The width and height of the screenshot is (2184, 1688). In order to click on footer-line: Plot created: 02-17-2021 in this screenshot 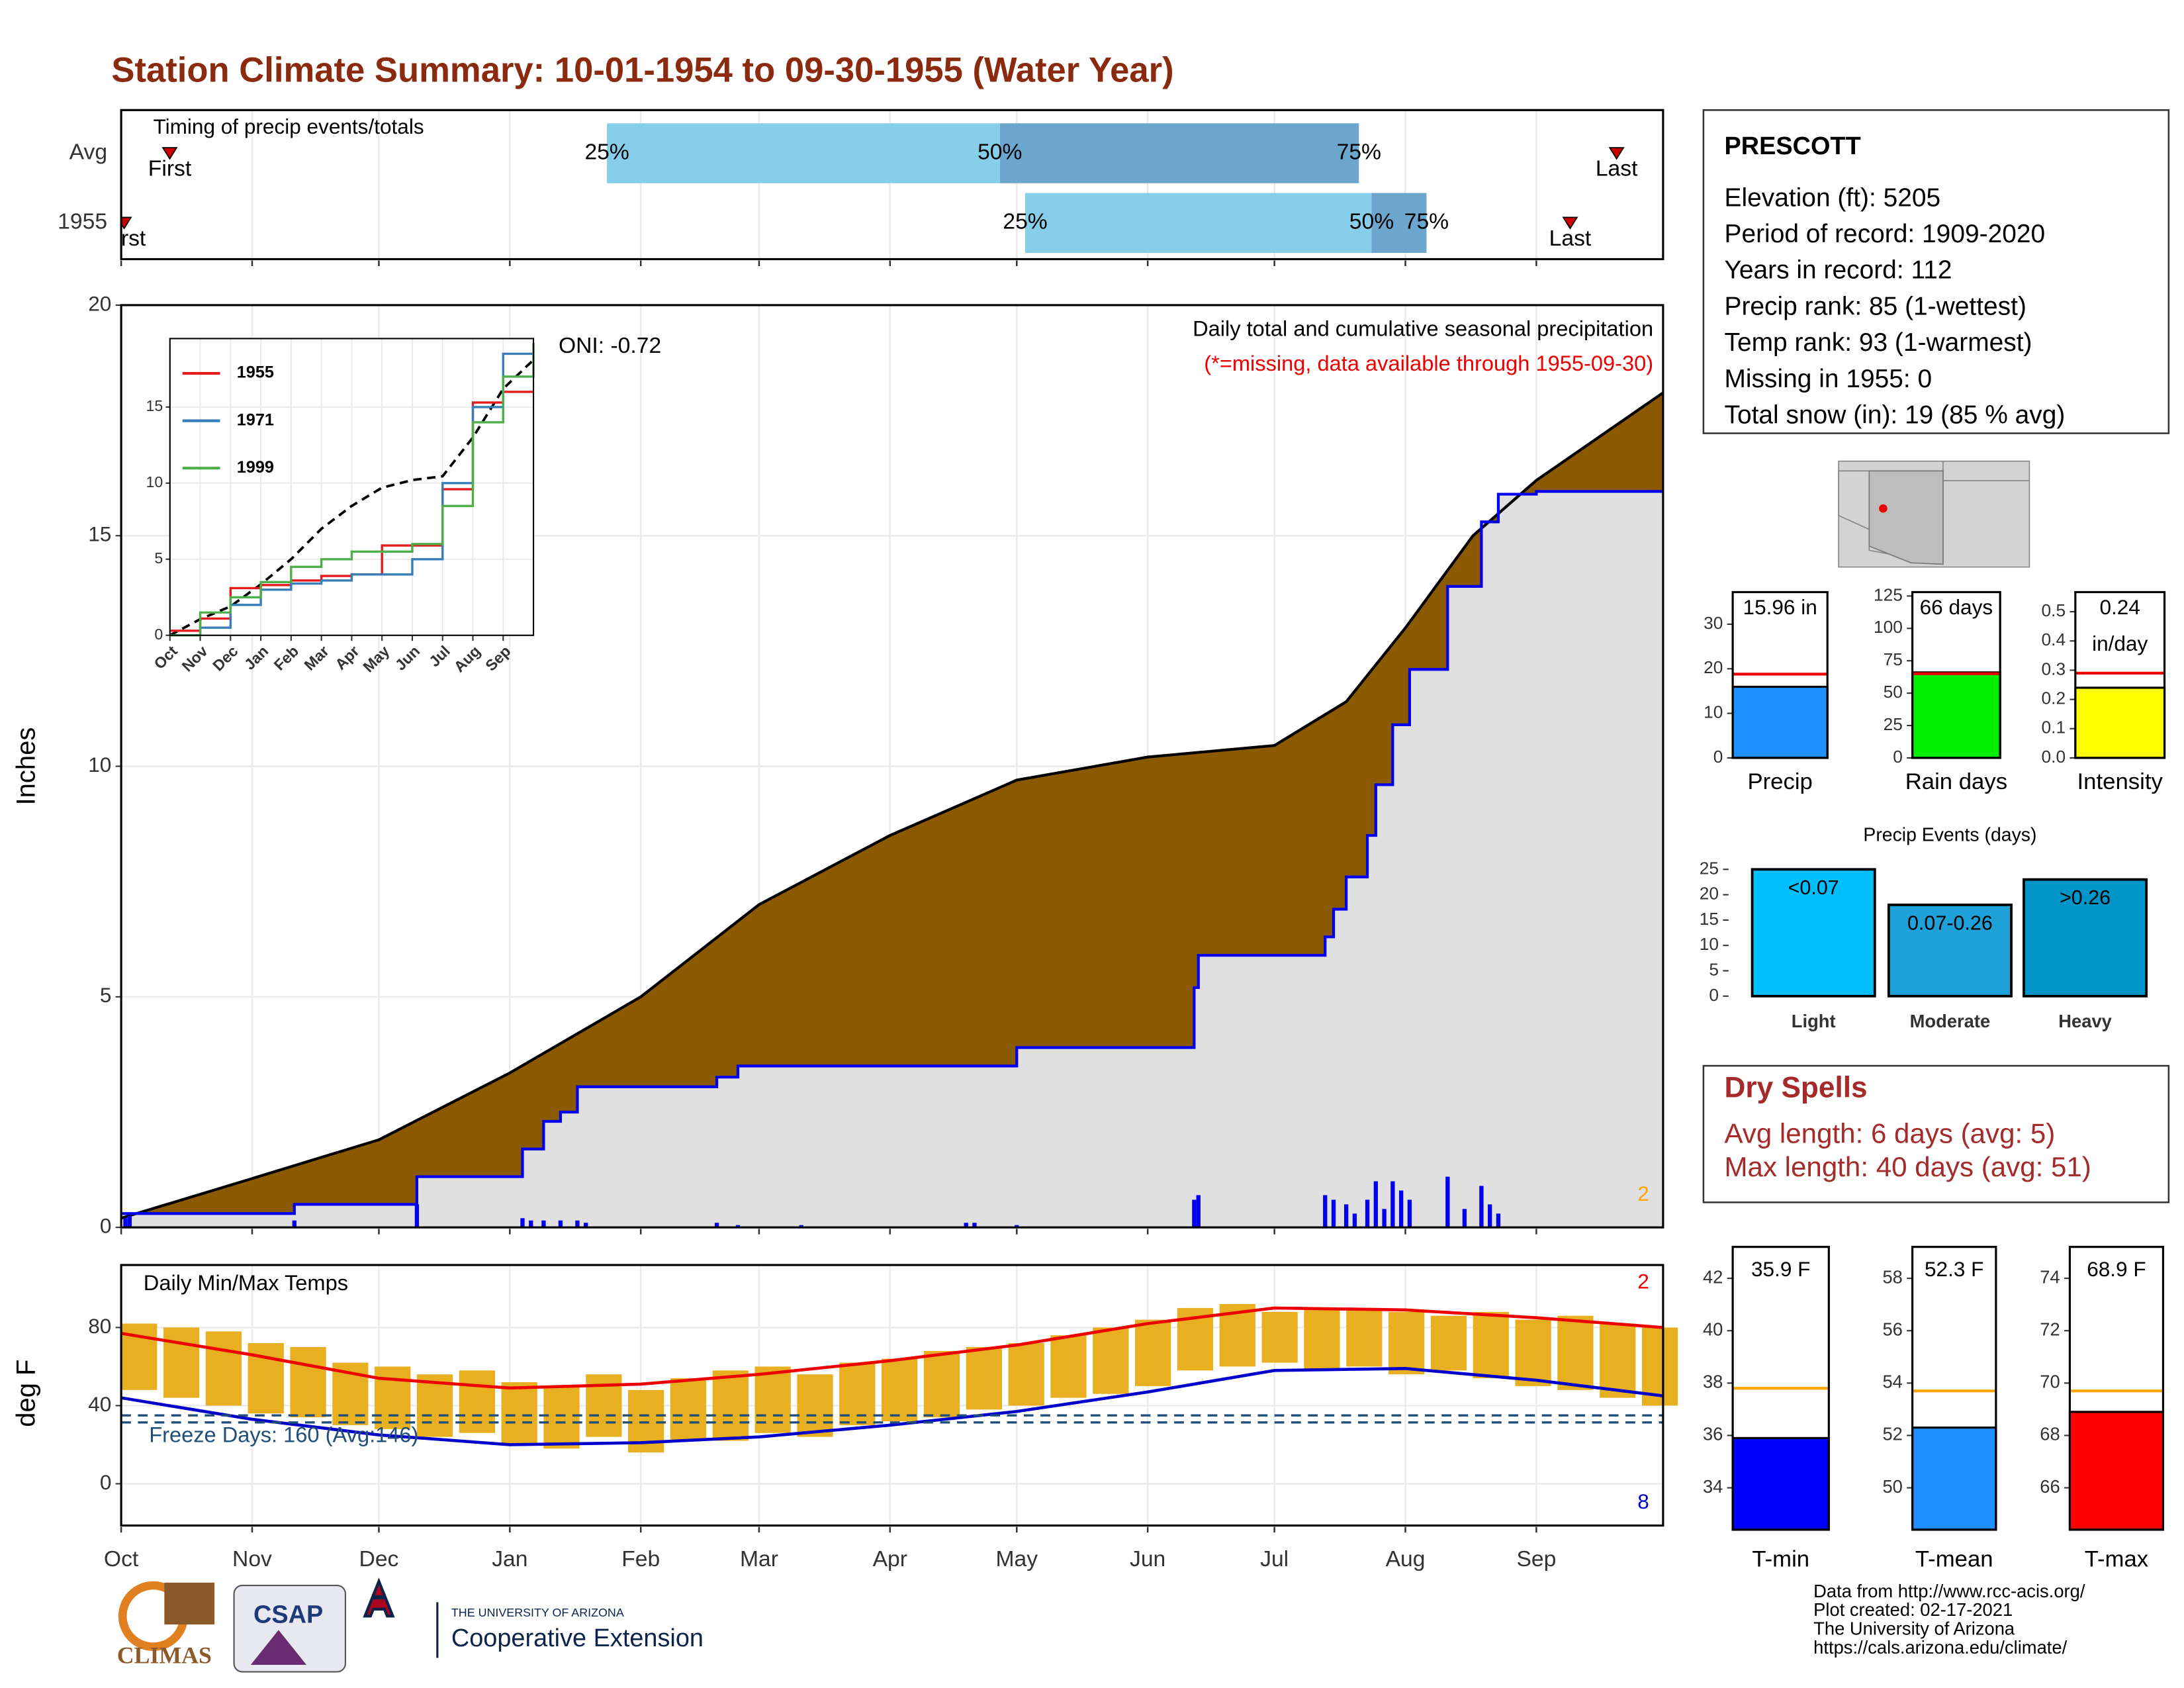, I will do `click(1913, 1609)`.